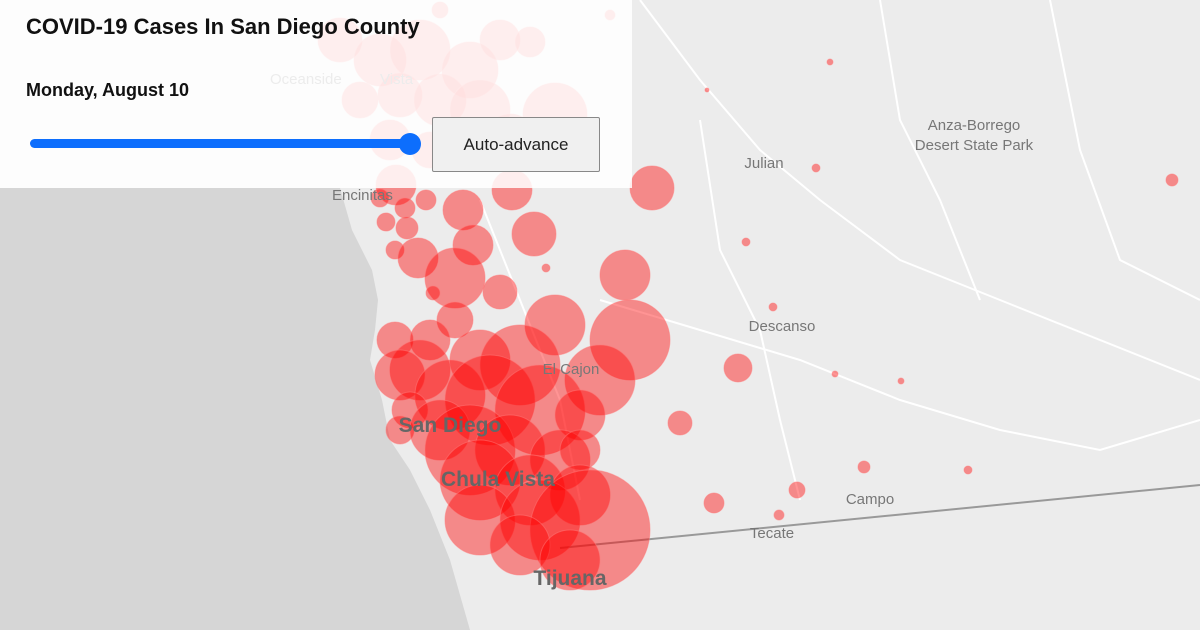 The image size is (1200, 630). Describe the element at coordinates (571, 369) in the screenshot. I see `place-label: El Cajon` at that location.